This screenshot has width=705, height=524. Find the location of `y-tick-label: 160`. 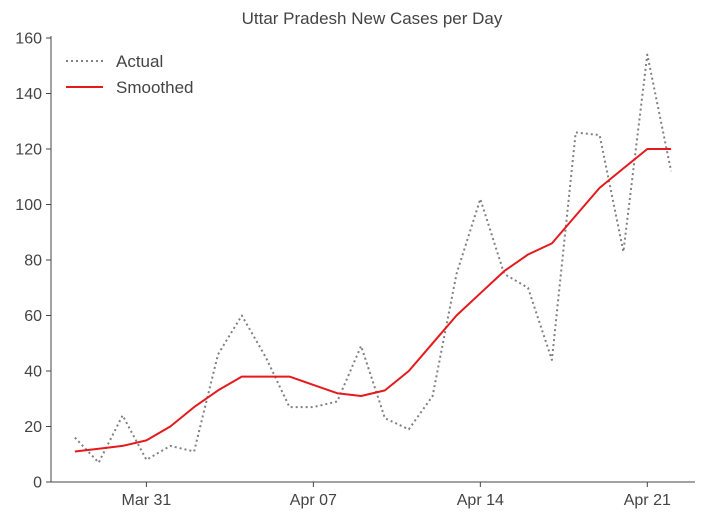

y-tick-label: 160 is located at coordinates (28, 39).